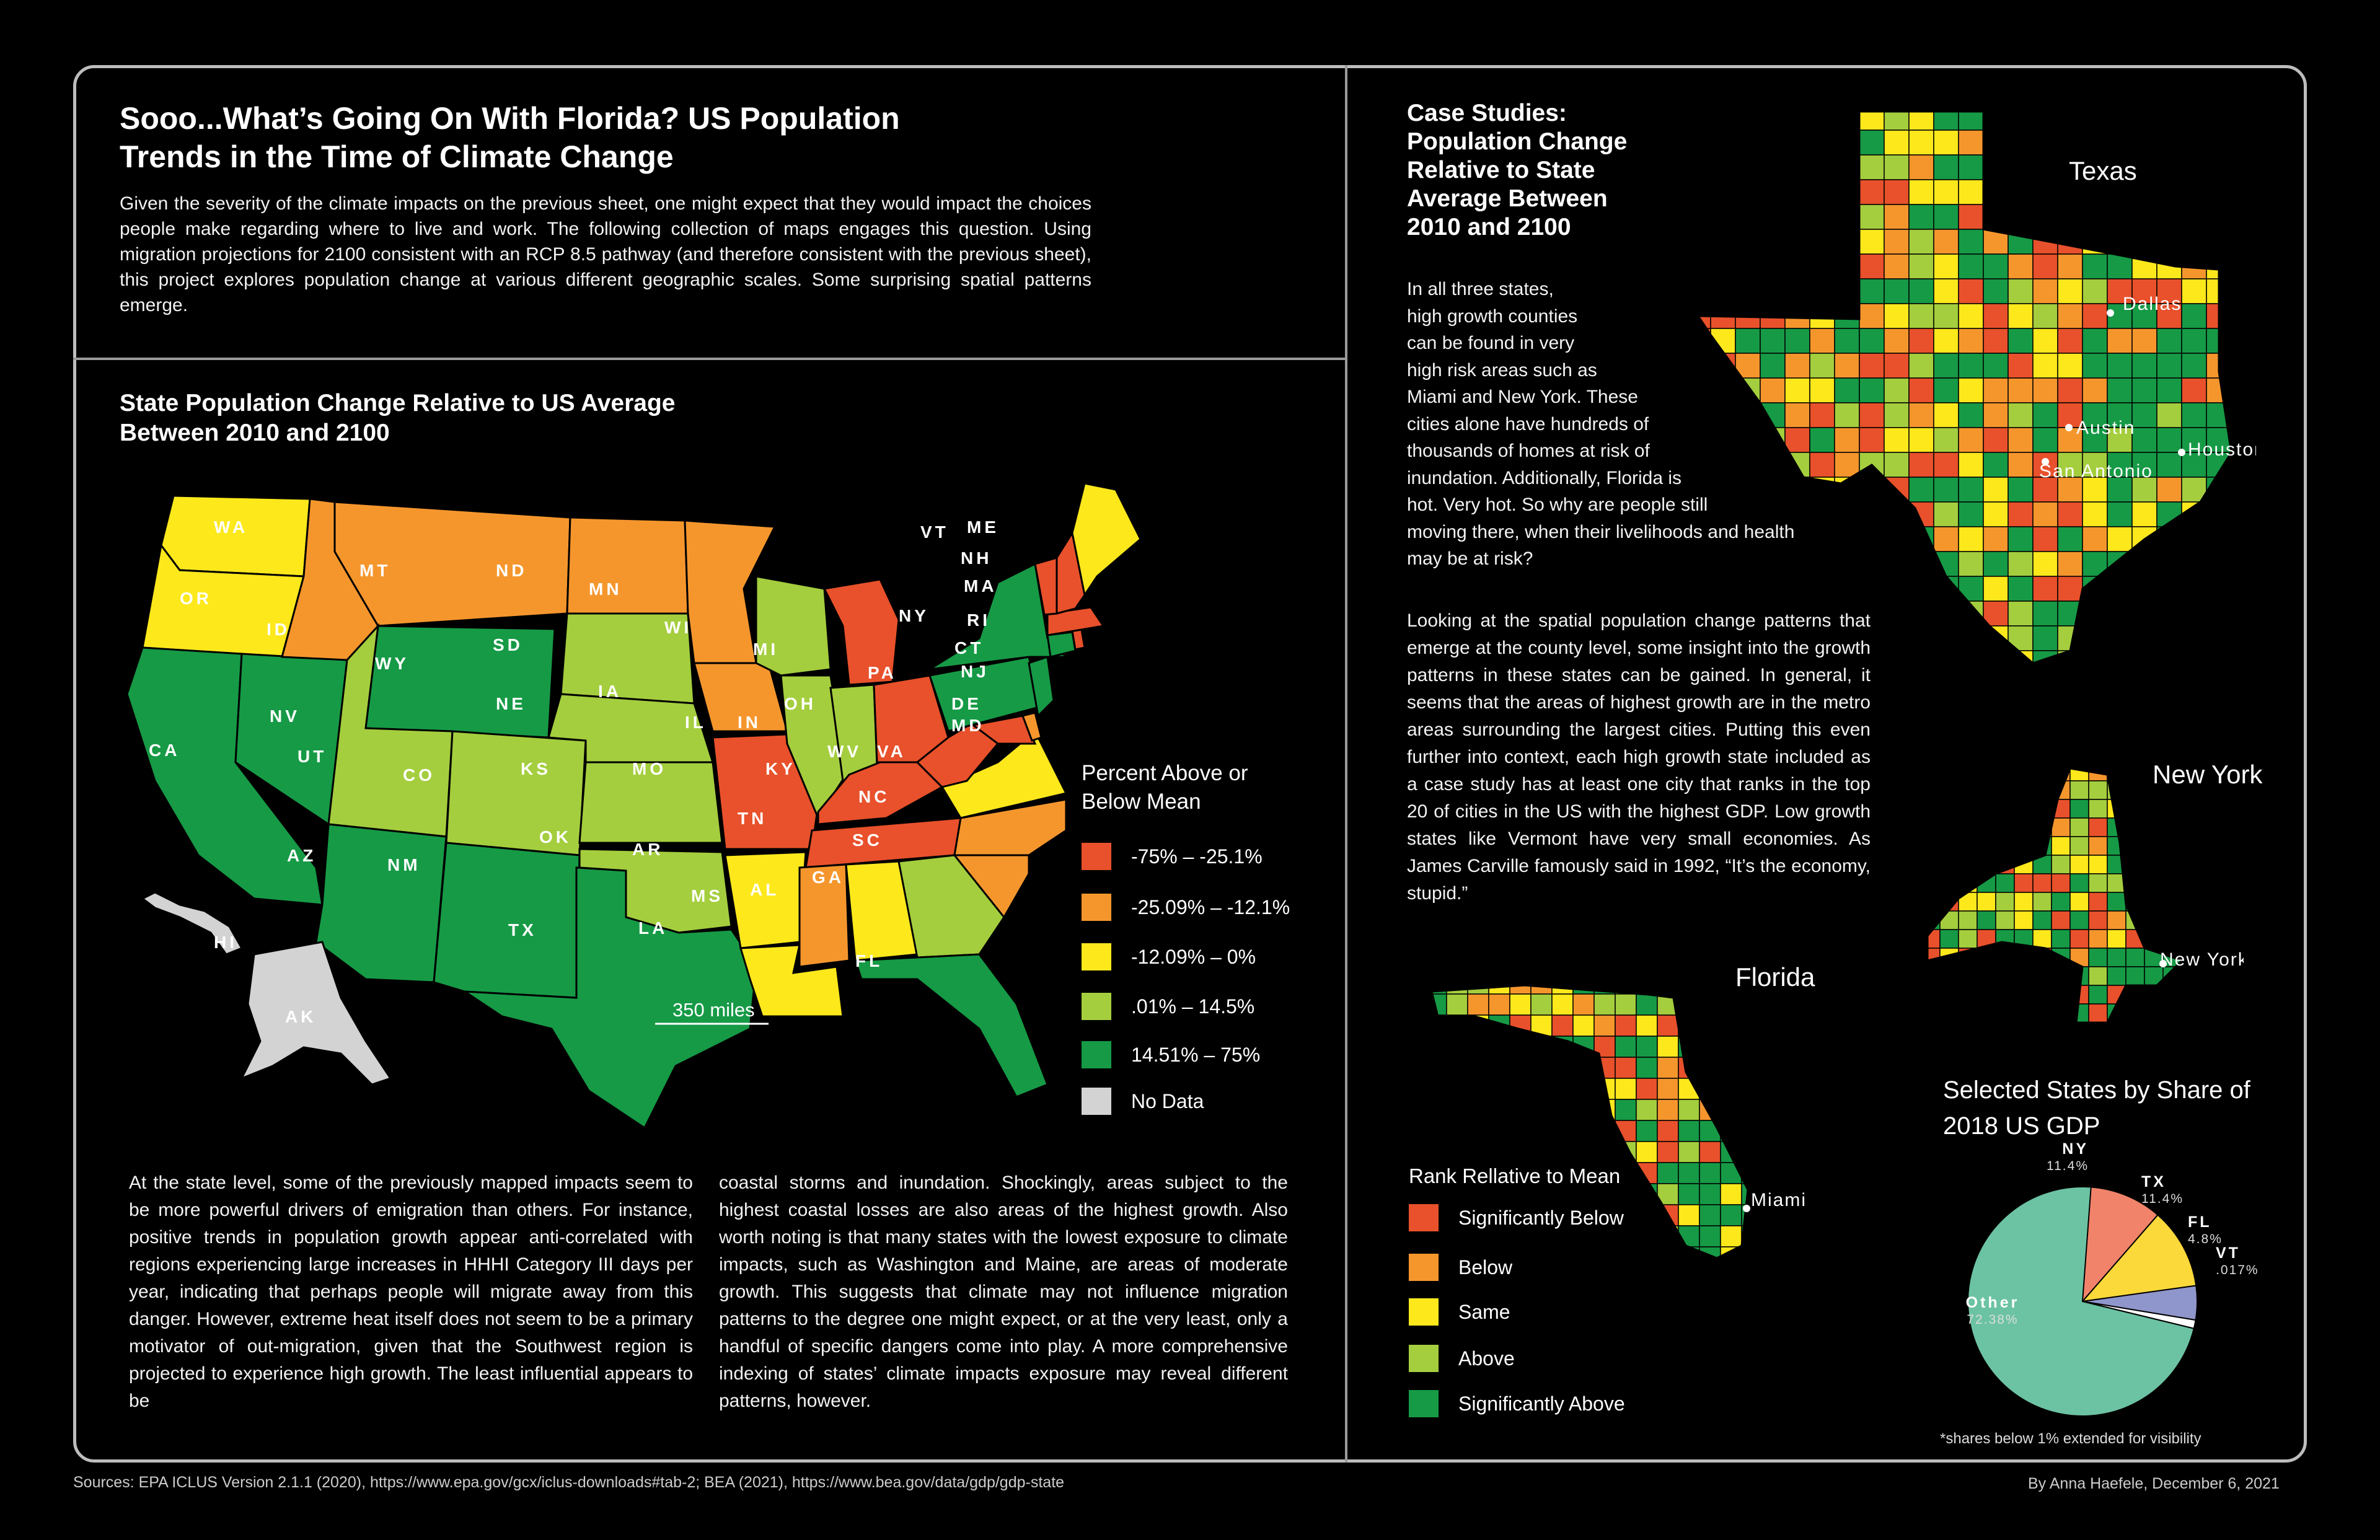  Describe the element at coordinates (650, 802) in the screenshot. I see `state-KS` at that location.